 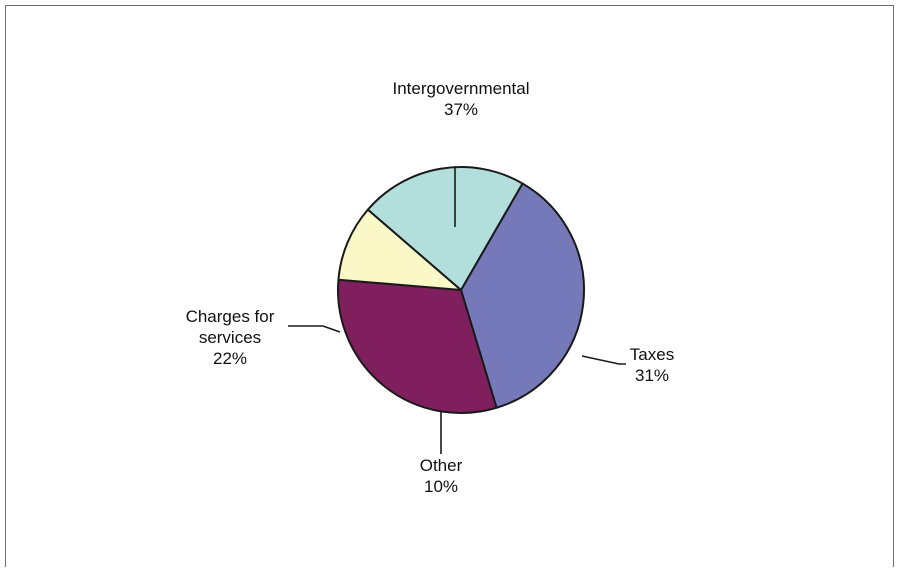 What do you see at coordinates (417, 346) in the screenshot?
I see `pie-slice-taxes` at bounding box center [417, 346].